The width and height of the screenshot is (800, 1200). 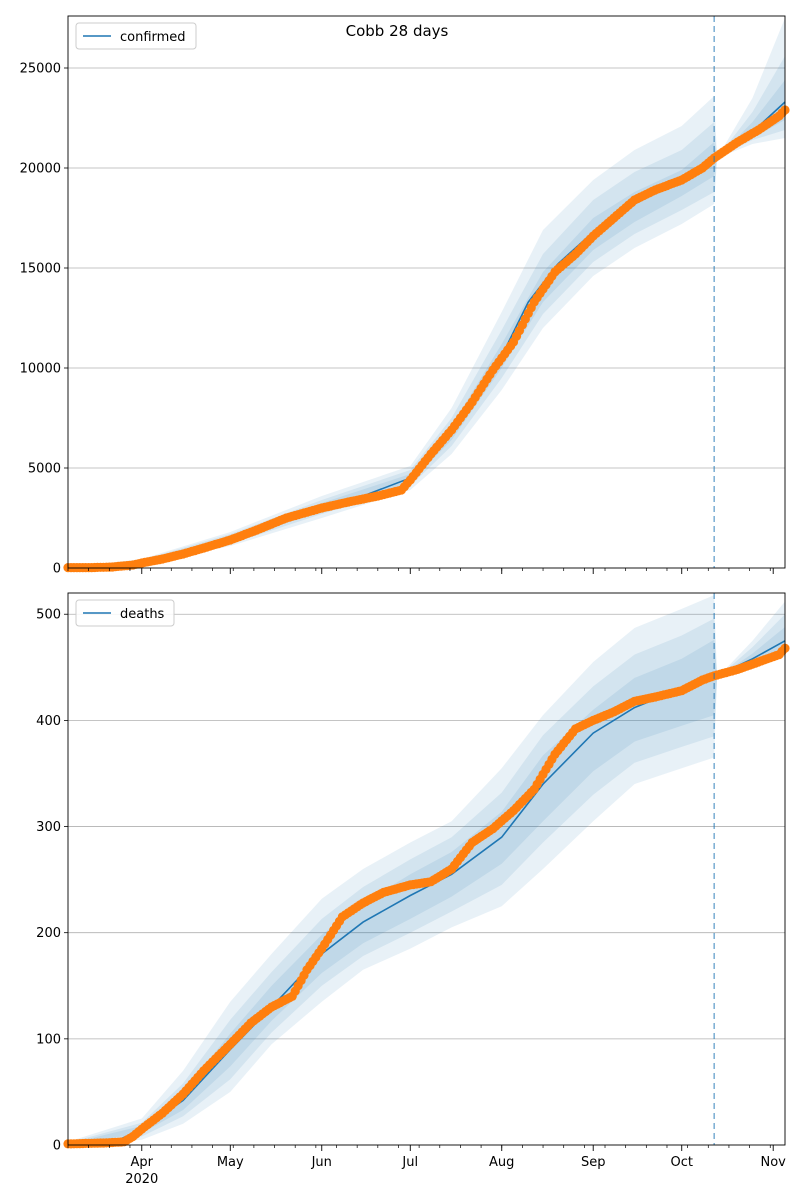 I want to click on x-tick-label: Jul, so click(x=409, y=1162).